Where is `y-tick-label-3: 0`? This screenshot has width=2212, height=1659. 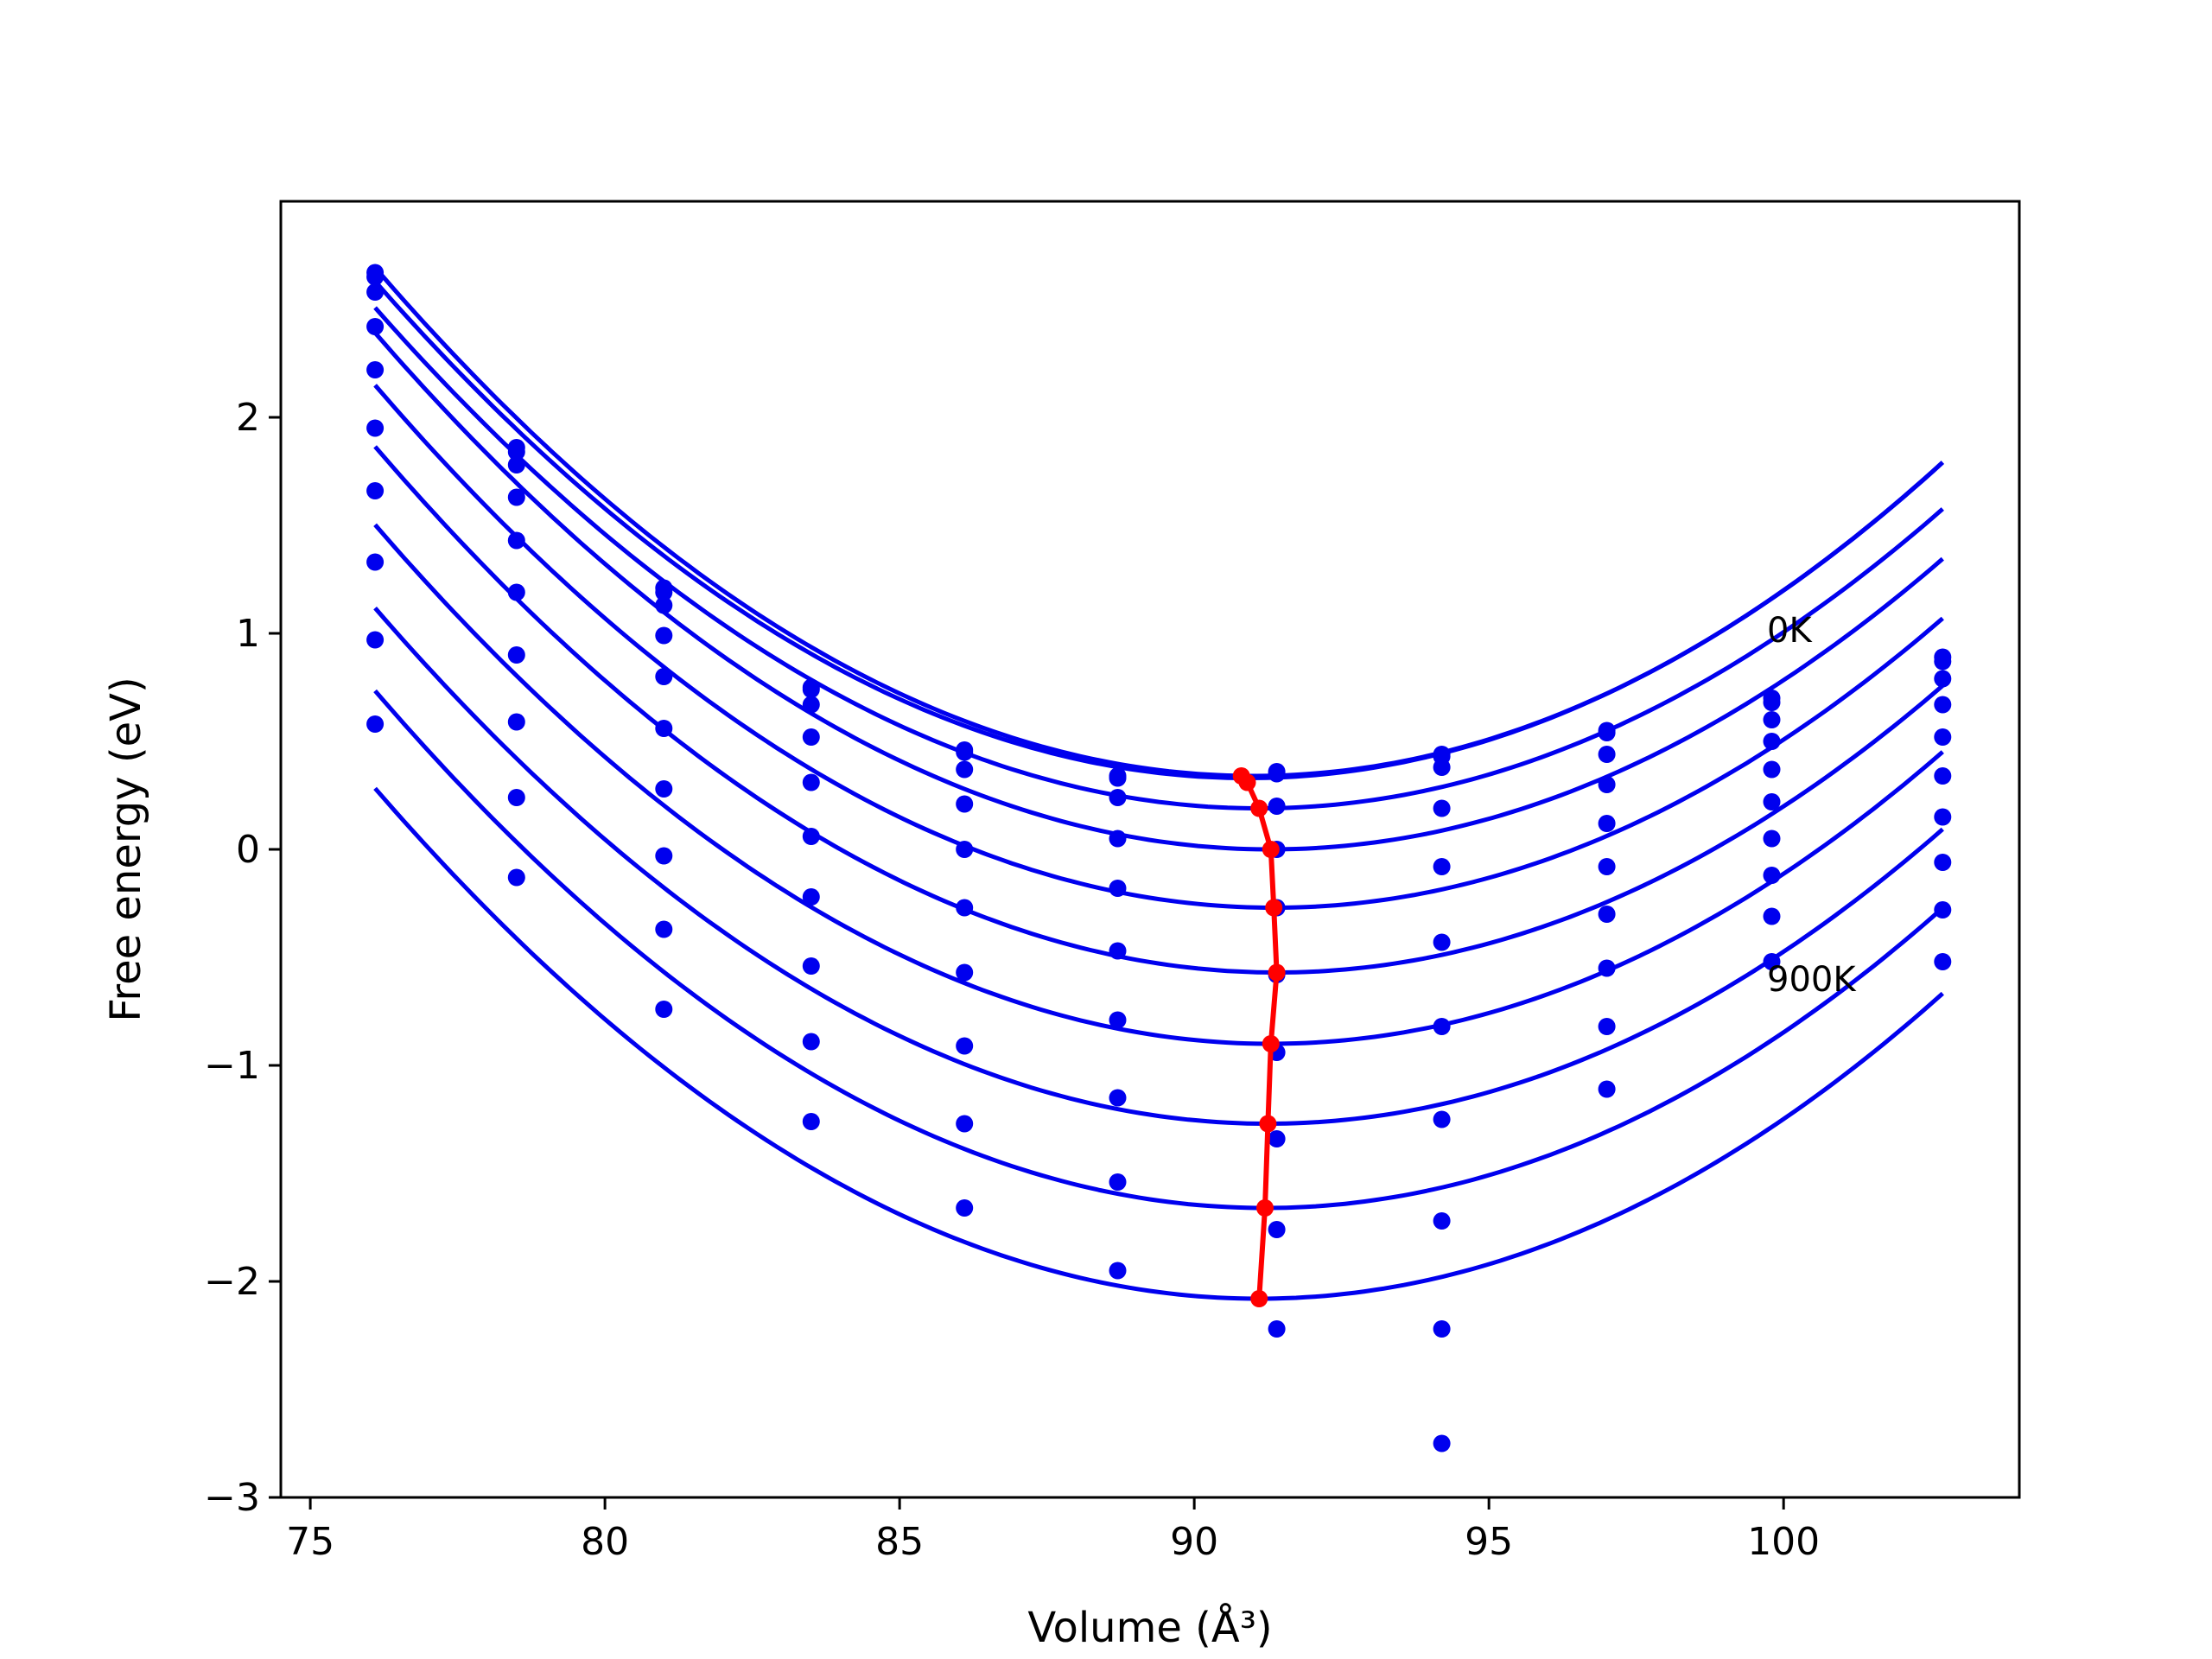 y-tick-label-3: 0 is located at coordinates (248, 850).